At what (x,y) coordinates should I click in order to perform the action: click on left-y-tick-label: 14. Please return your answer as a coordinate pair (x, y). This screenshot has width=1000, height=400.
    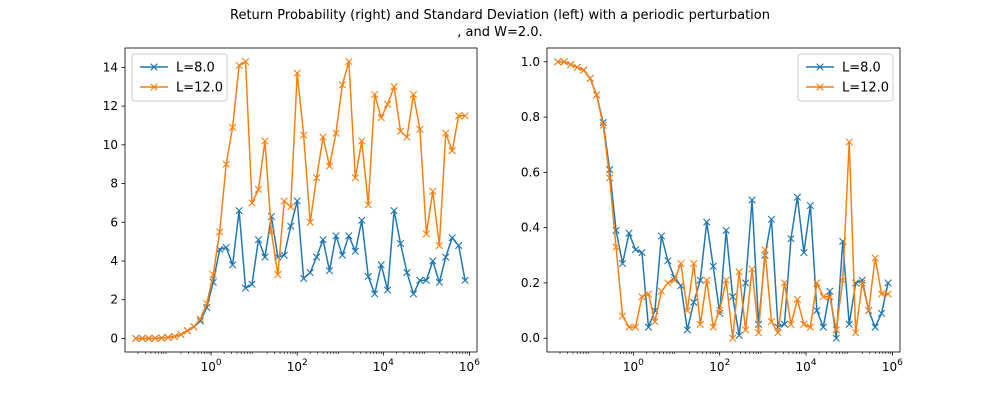
    Looking at the image, I should click on (110, 67).